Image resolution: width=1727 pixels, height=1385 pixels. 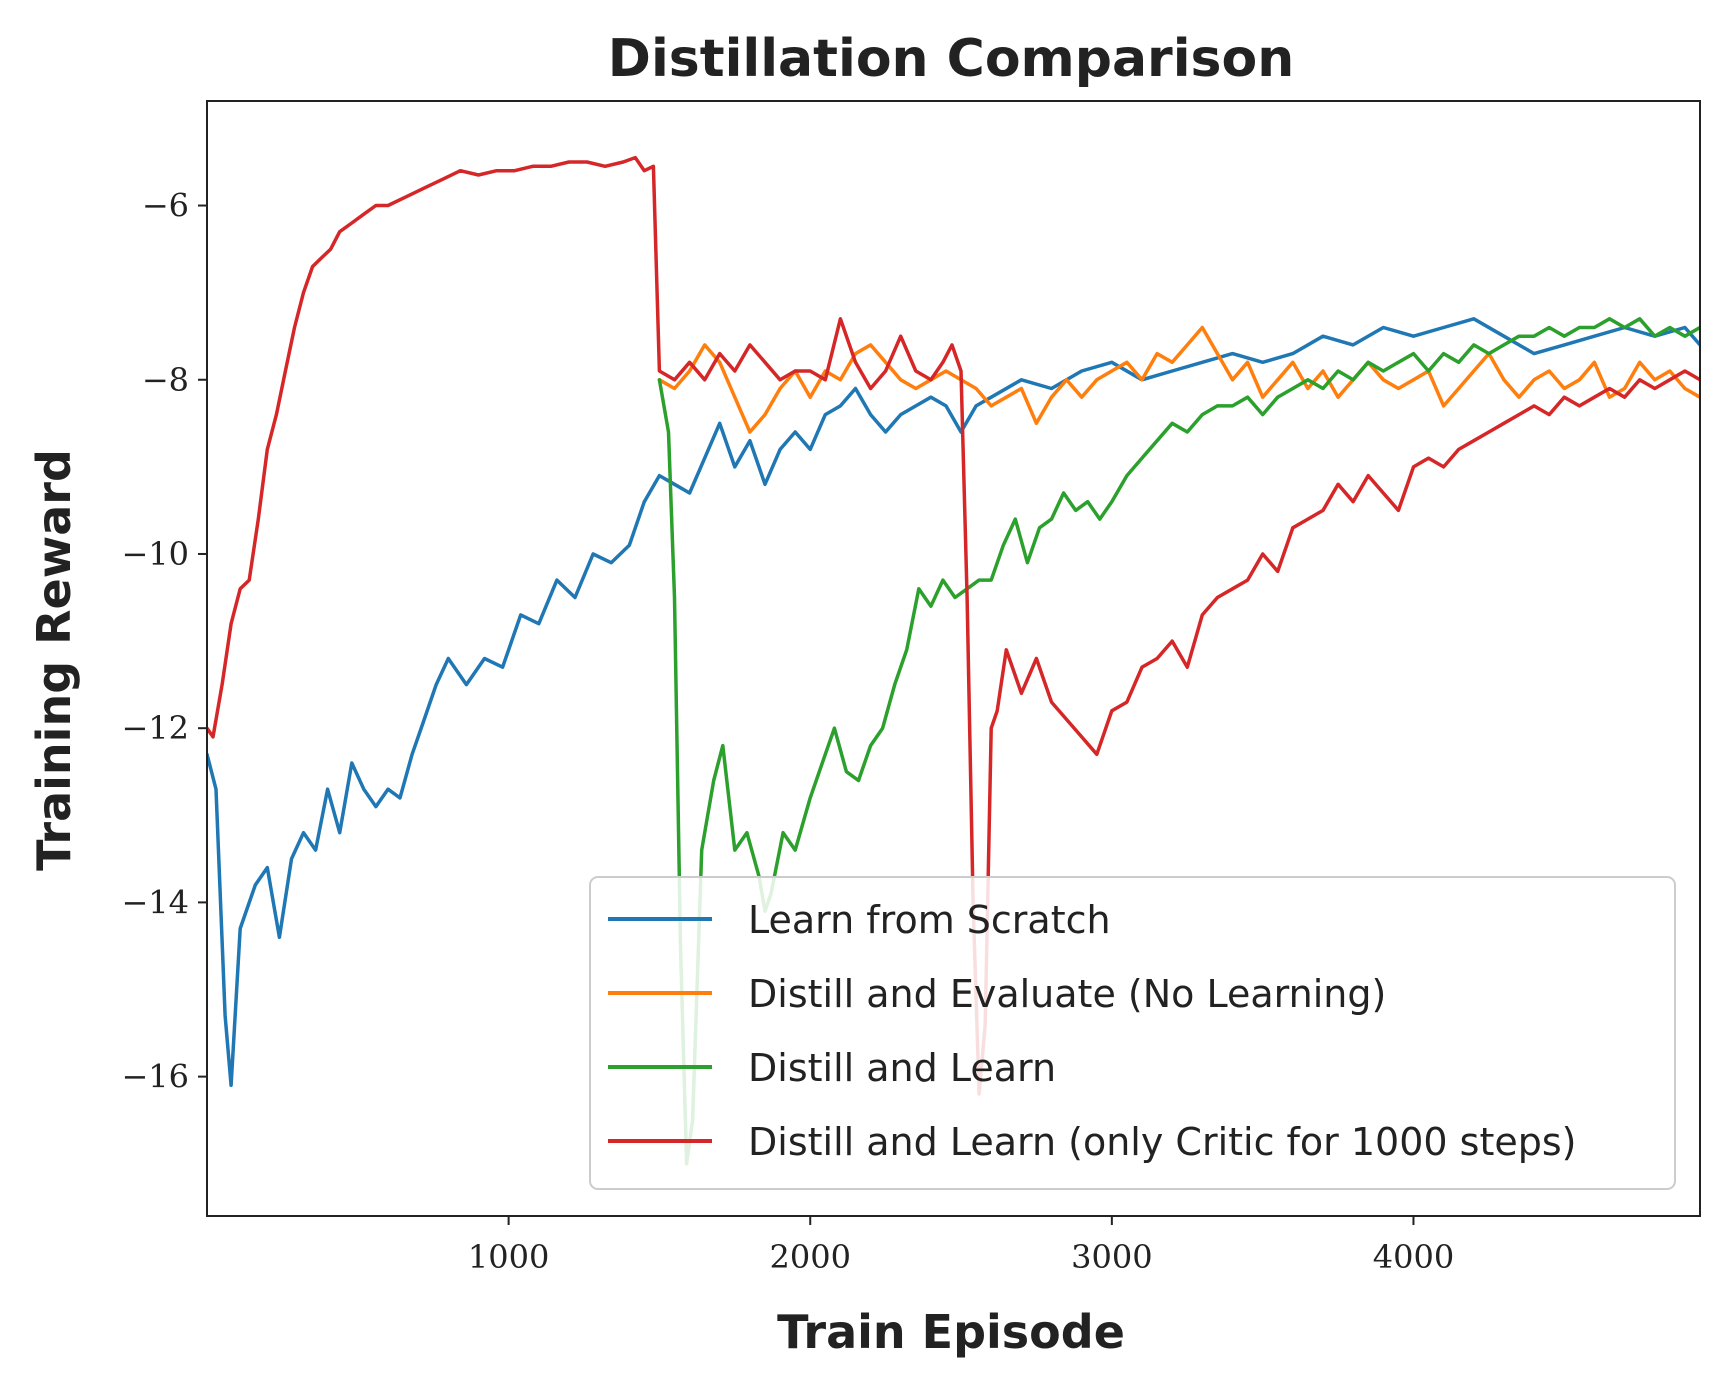 What do you see at coordinates (951, 59) in the screenshot?
I see `chart-title: Distillation Comparison` at bounding box center [951, 59].